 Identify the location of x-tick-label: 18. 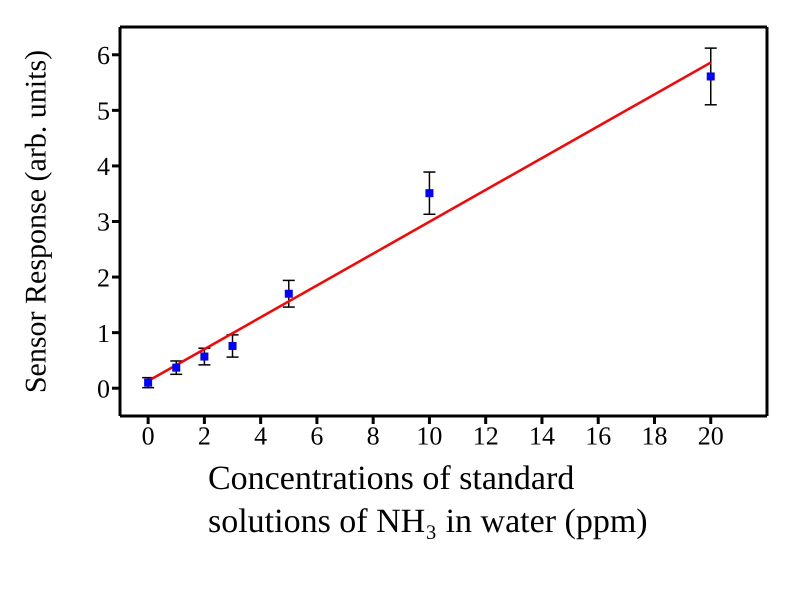
(654, 435).